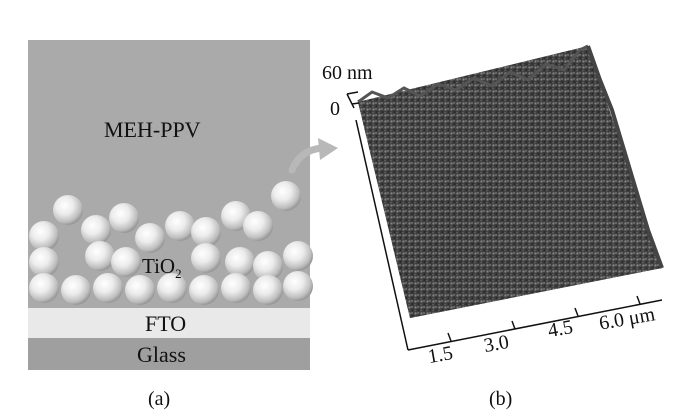  Describe the element at coordinates (496, 344) in the screenshot. I see `x-tick-label: 3.0` at that location.